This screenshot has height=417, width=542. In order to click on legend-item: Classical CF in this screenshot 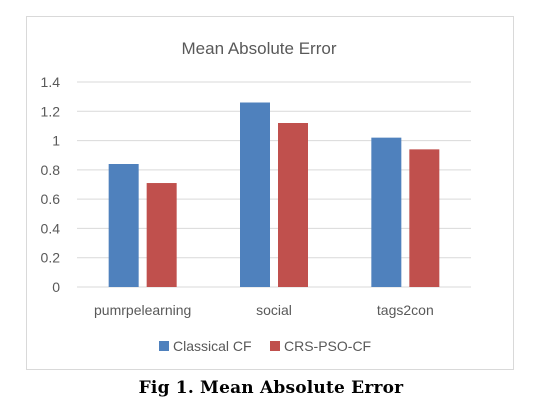, I will do `click(205, 346)`.